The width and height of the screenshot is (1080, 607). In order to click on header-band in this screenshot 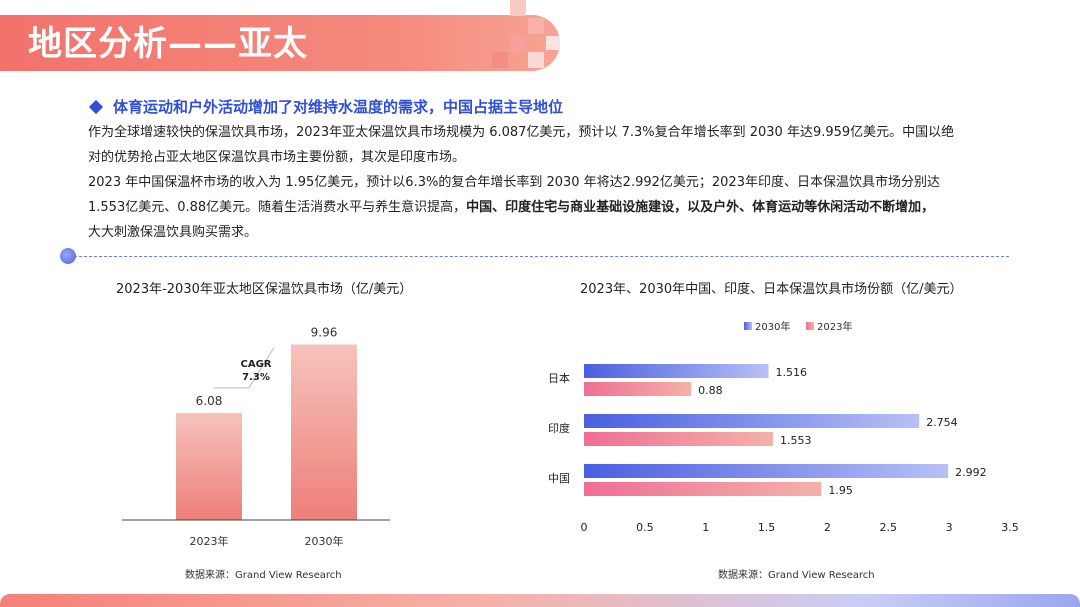, I will do `click(280, 43)`.